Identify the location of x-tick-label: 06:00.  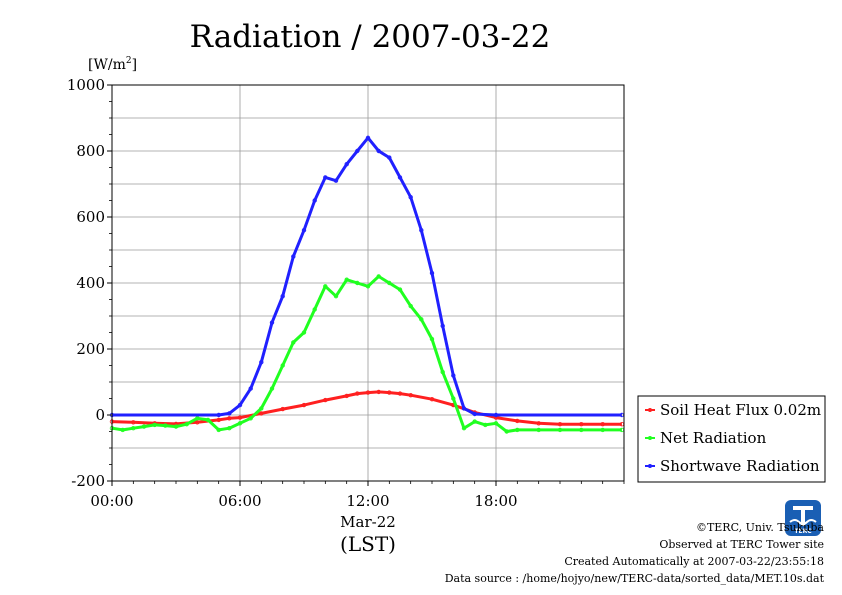
(239, 501).